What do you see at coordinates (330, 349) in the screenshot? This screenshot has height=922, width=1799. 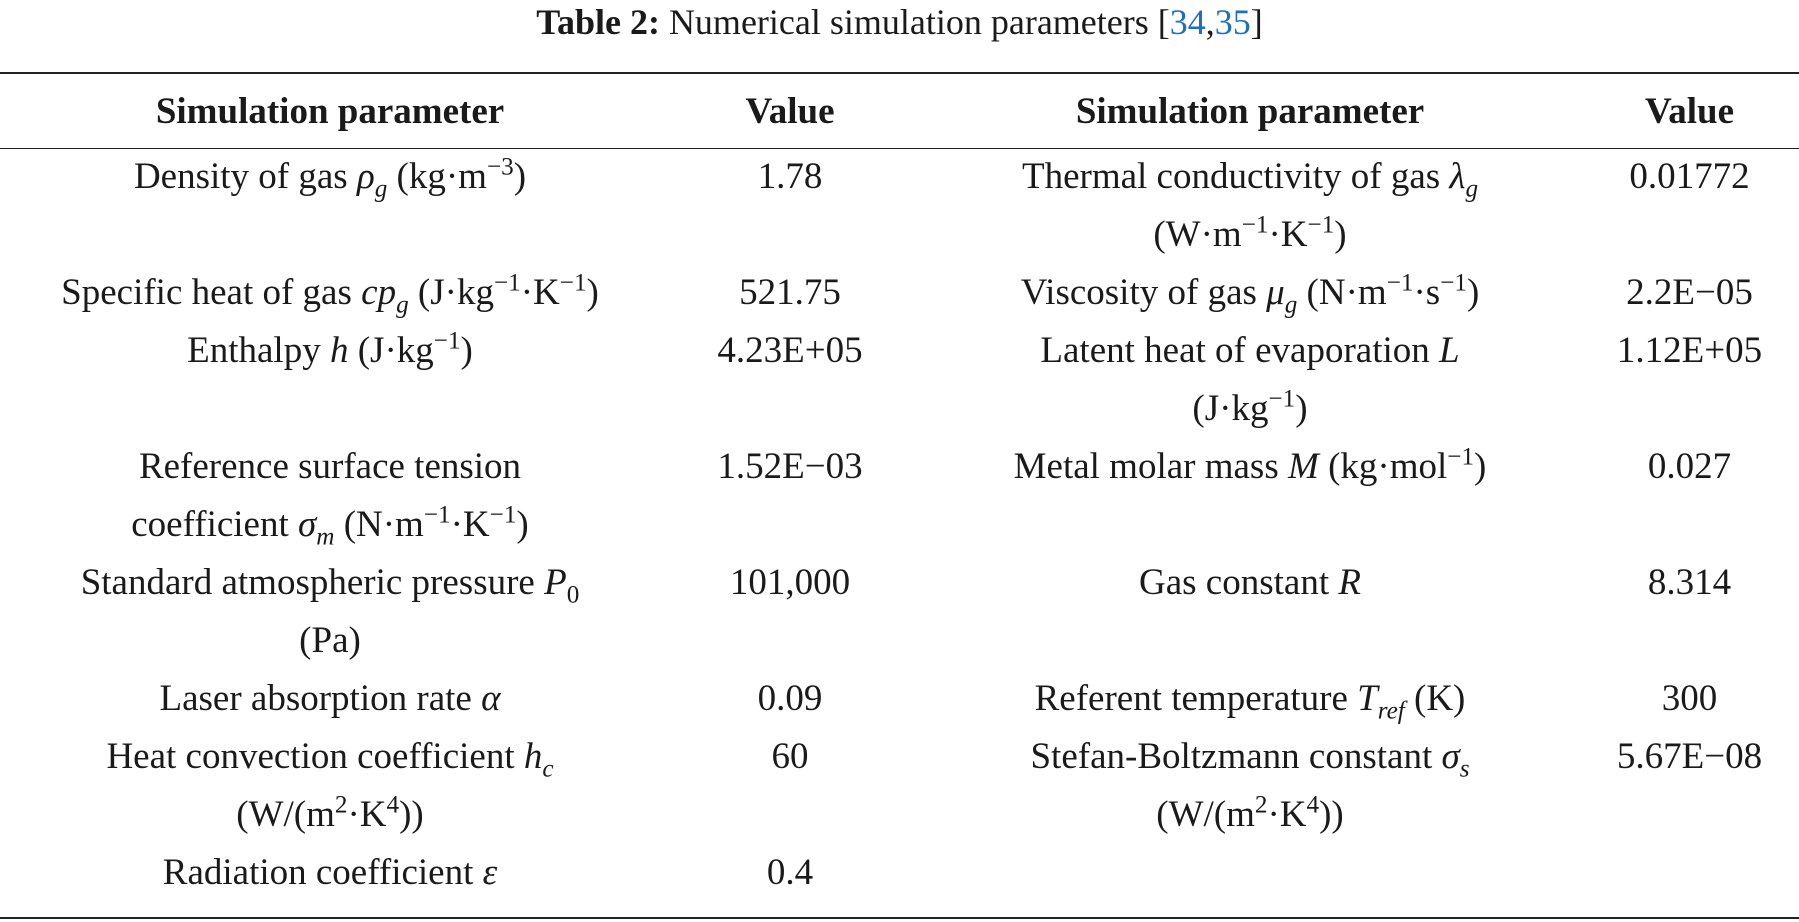 I see `parameter-cell: Enthalpy h (J·kg−1)` at bounding box center [330, 349].